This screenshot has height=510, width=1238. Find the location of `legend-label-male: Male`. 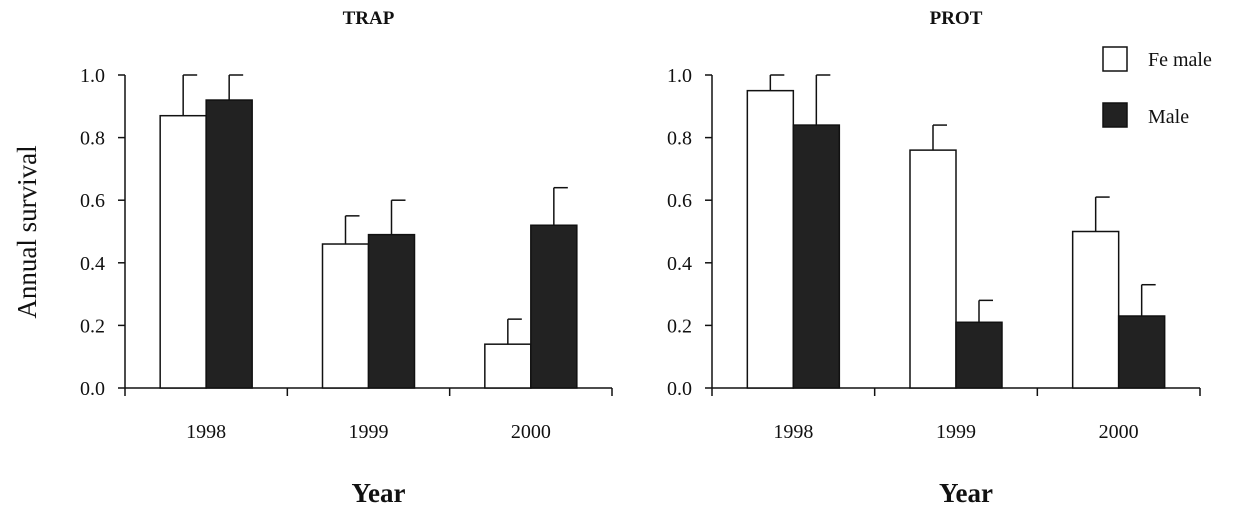

legend-label-male: Male is located at coordinates (1168, 117).